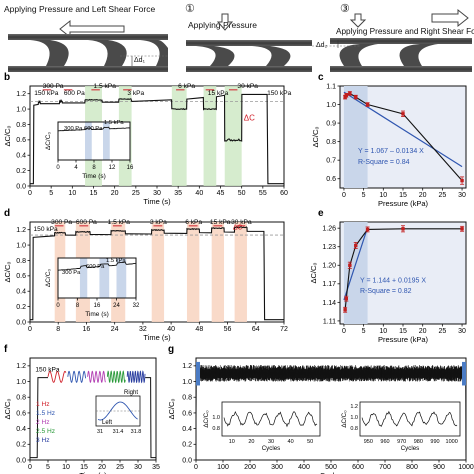 The image size is (474, 474). I want to click on inset-y-tick-label: 0.8, so click(354, 429).